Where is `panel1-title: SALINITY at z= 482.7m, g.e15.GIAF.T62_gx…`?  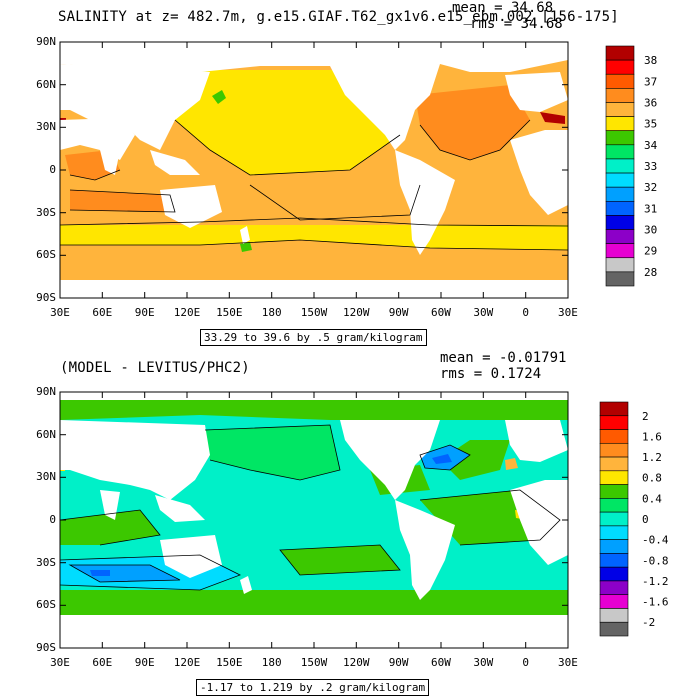
panel1-title: SALINITY at z= 482.7m, g.e15.GIAF.T62_gx… is located at coordinates (338, 17).